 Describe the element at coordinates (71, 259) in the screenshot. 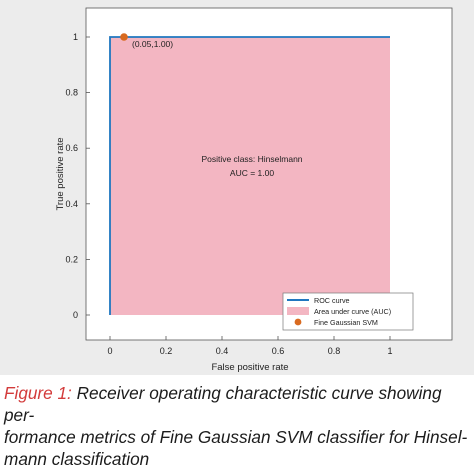

I see `y-tick-label: 0.2` at that location.